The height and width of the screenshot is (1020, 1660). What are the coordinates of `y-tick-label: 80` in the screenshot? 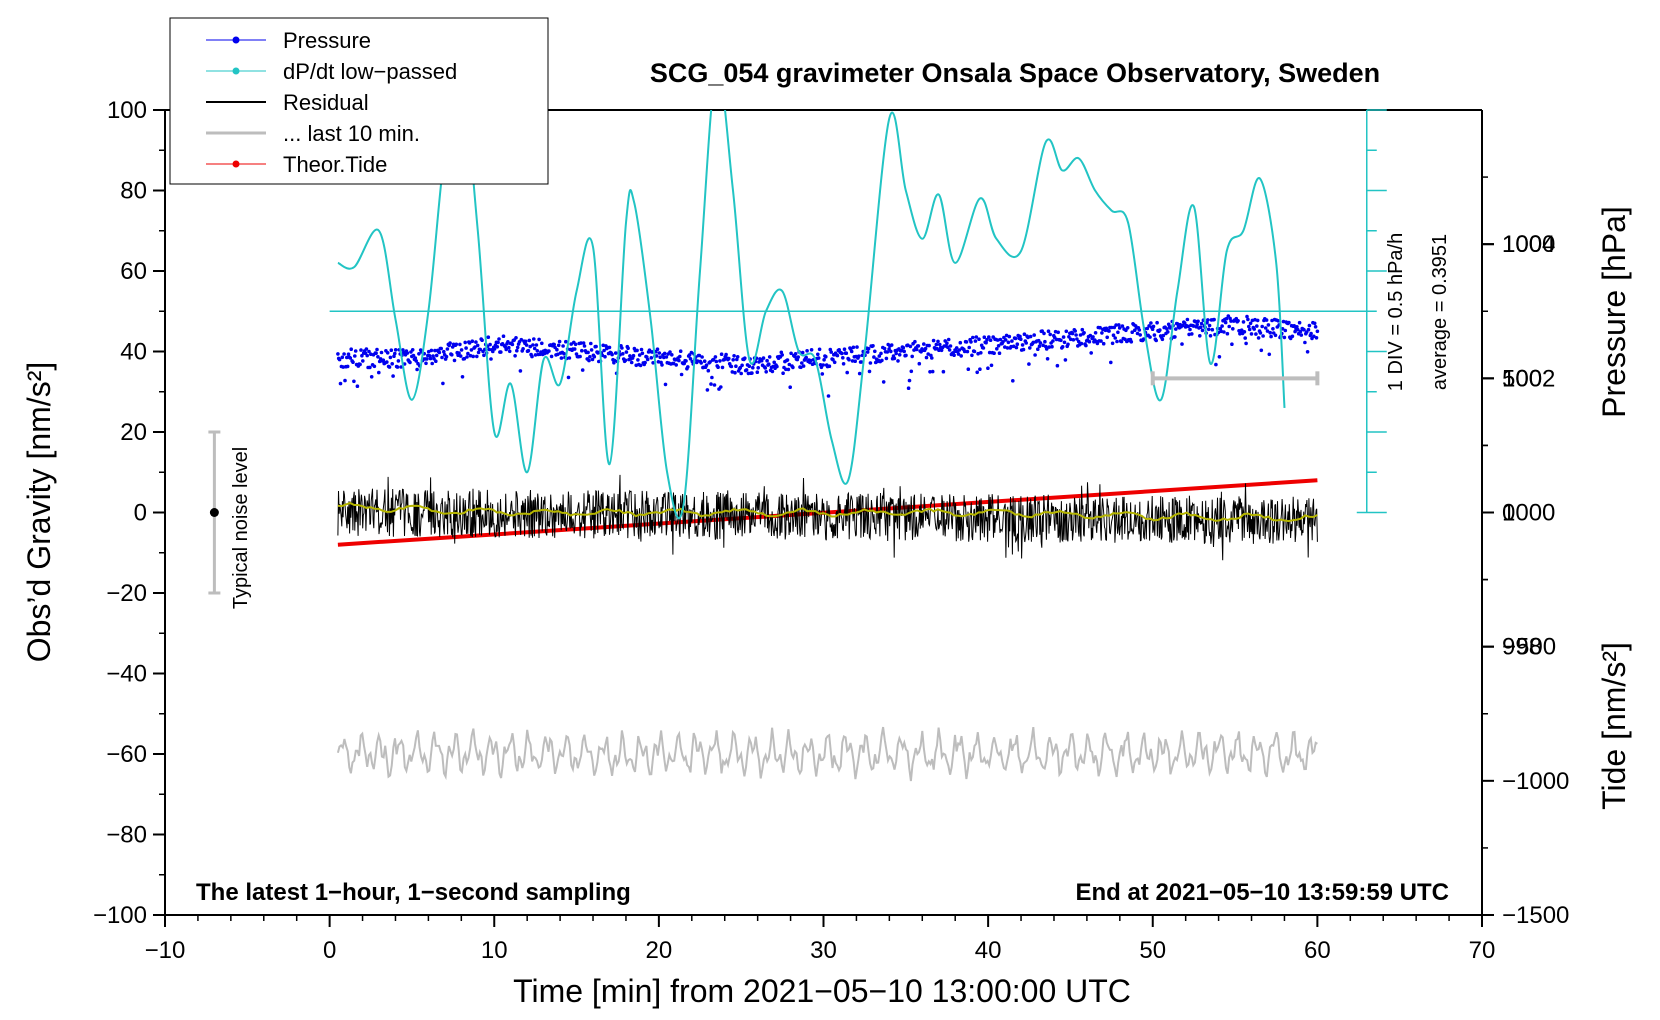 It's located at (133, 191).